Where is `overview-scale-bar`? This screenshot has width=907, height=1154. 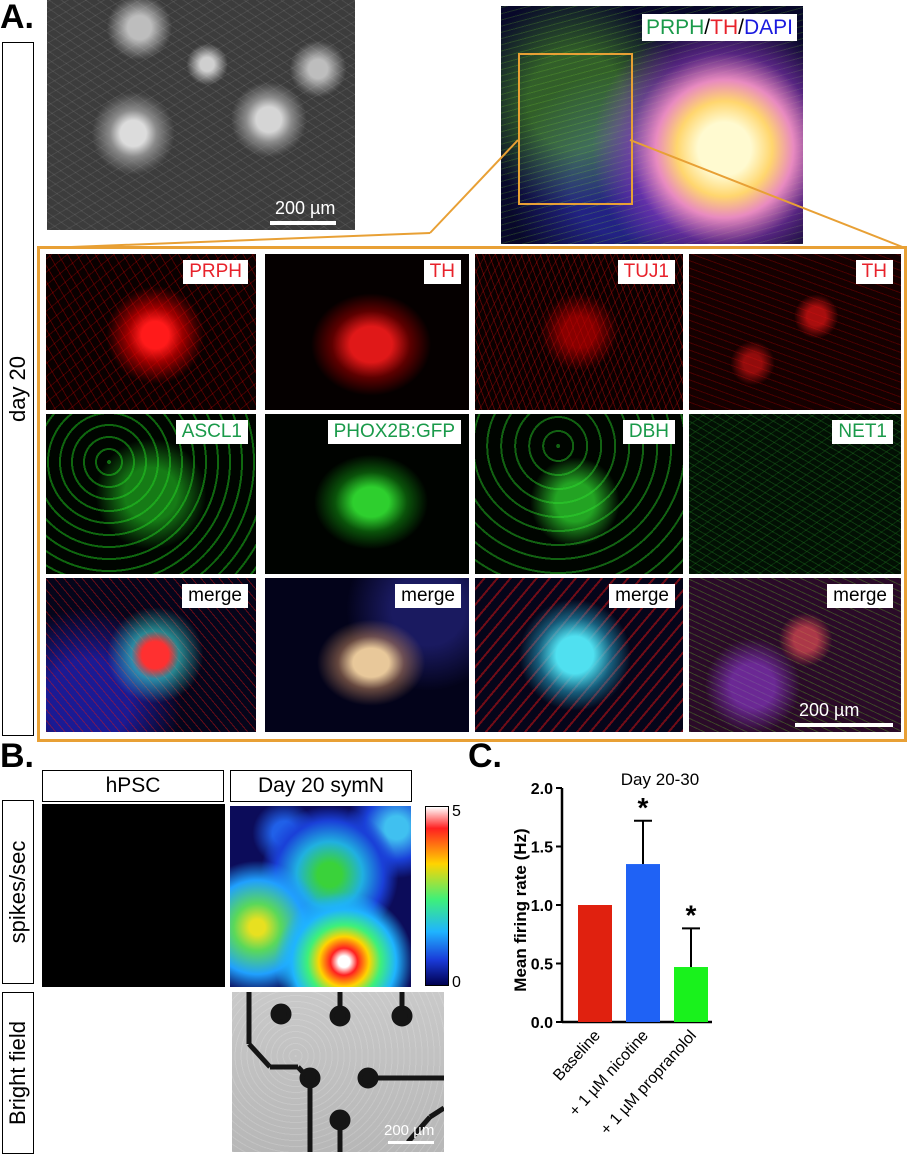 overview-scale-bar is located at coordinates (303, 223).